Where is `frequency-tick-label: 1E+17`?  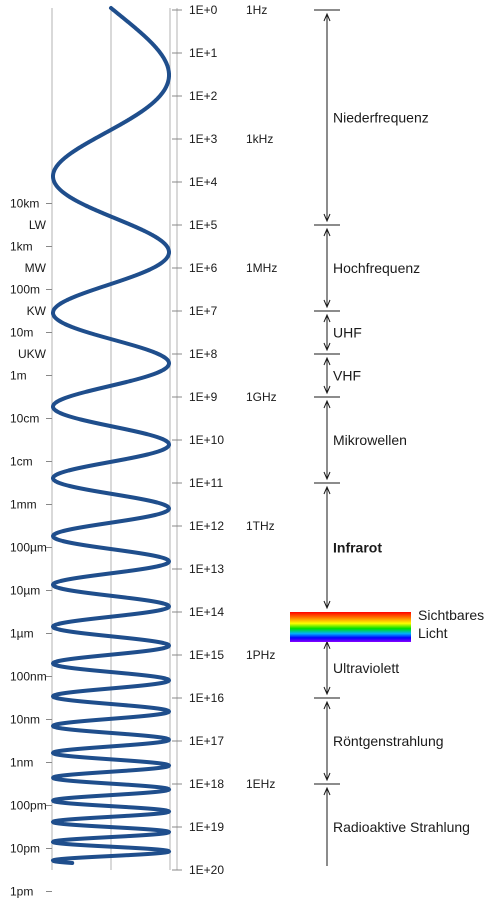
frequency-tick-label: 1E+17 is located at coordinates (206, 741).